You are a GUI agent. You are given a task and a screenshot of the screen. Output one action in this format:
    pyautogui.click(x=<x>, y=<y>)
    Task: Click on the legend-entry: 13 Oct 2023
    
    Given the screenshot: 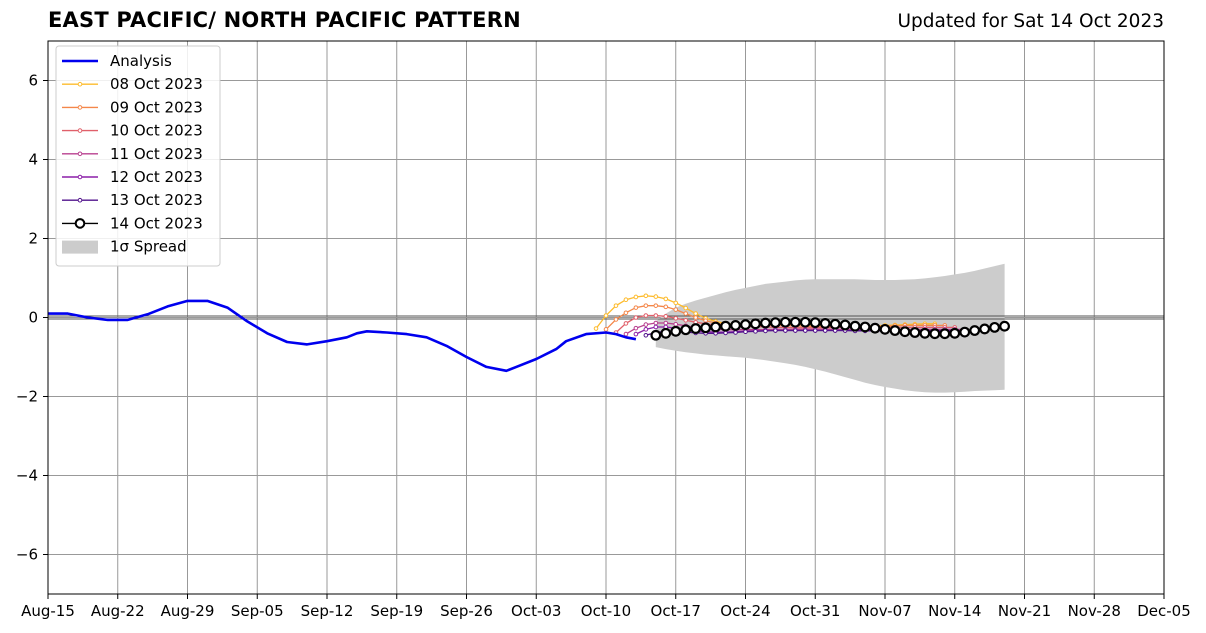 What is the action you would take?
    pyautogui.click(x=132, y=200)
    